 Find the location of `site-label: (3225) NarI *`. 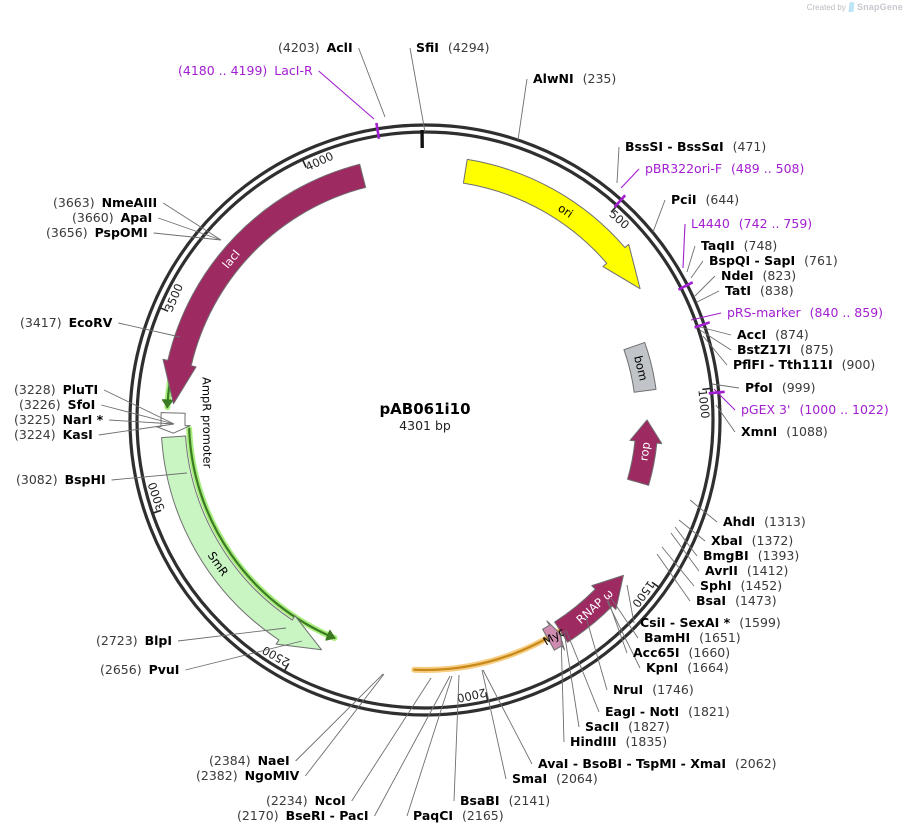

site-label: (3225) NarI * is located at coordinates (59, 419).